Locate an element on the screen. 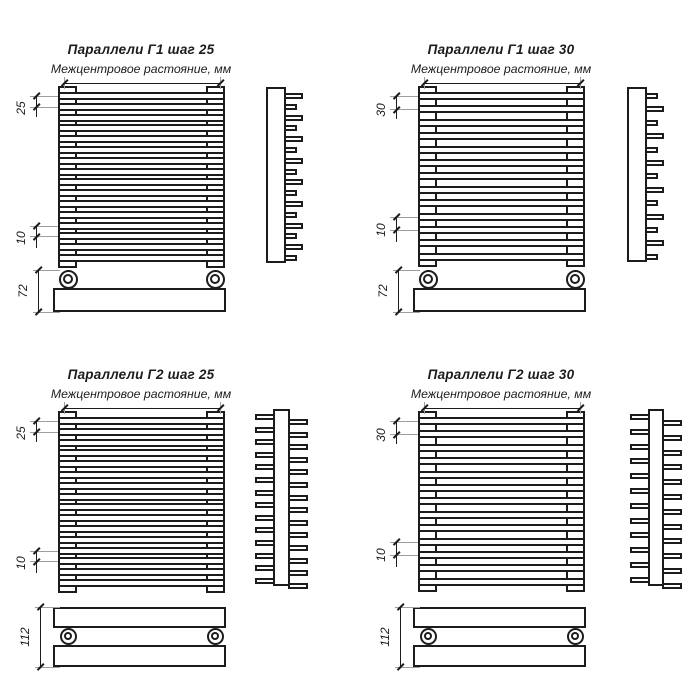 This screenshot has width=700, height=700. center-distance-caption: Межцентровое растояние, мм is located at coordinates (501, 69).